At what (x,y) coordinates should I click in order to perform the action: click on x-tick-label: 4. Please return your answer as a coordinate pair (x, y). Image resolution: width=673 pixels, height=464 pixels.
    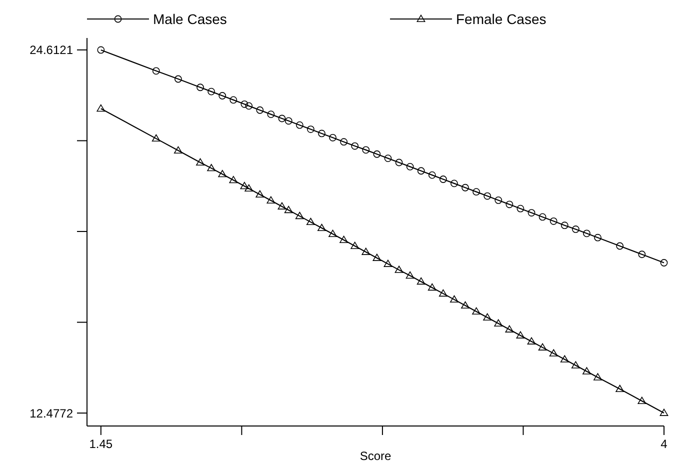
    Looking at the image, I should click on (664, 444).